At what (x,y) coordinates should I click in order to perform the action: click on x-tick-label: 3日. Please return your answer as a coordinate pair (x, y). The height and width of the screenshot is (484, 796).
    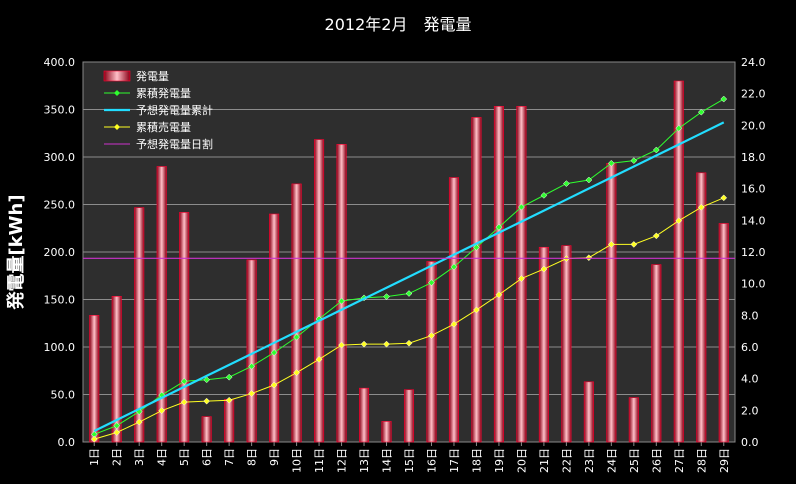
    Looking at the image, I should click on (139, 457).